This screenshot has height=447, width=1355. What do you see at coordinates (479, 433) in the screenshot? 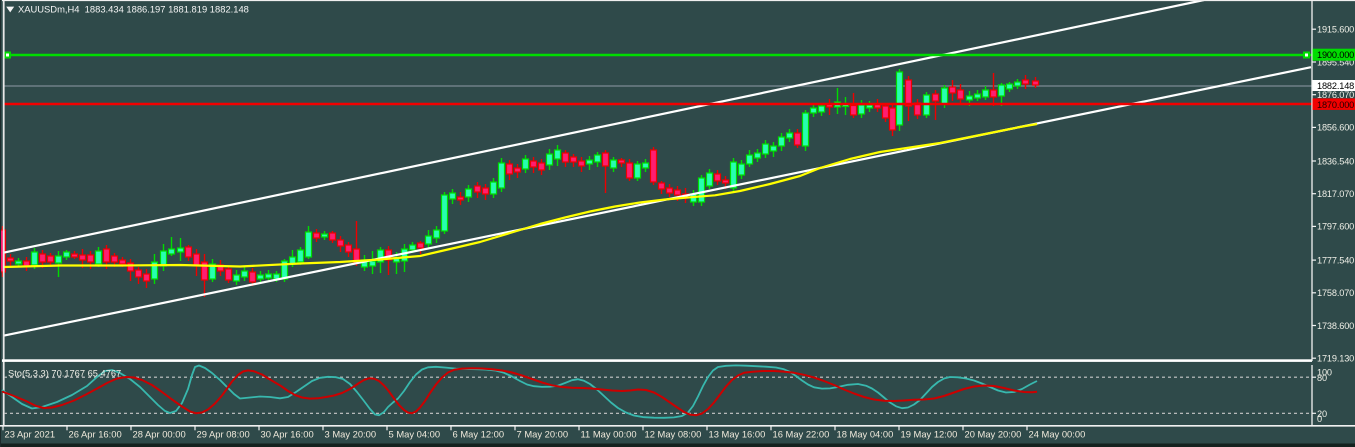
I see `svg-text: 6 May 12:00` at bounding box center [479, 433].